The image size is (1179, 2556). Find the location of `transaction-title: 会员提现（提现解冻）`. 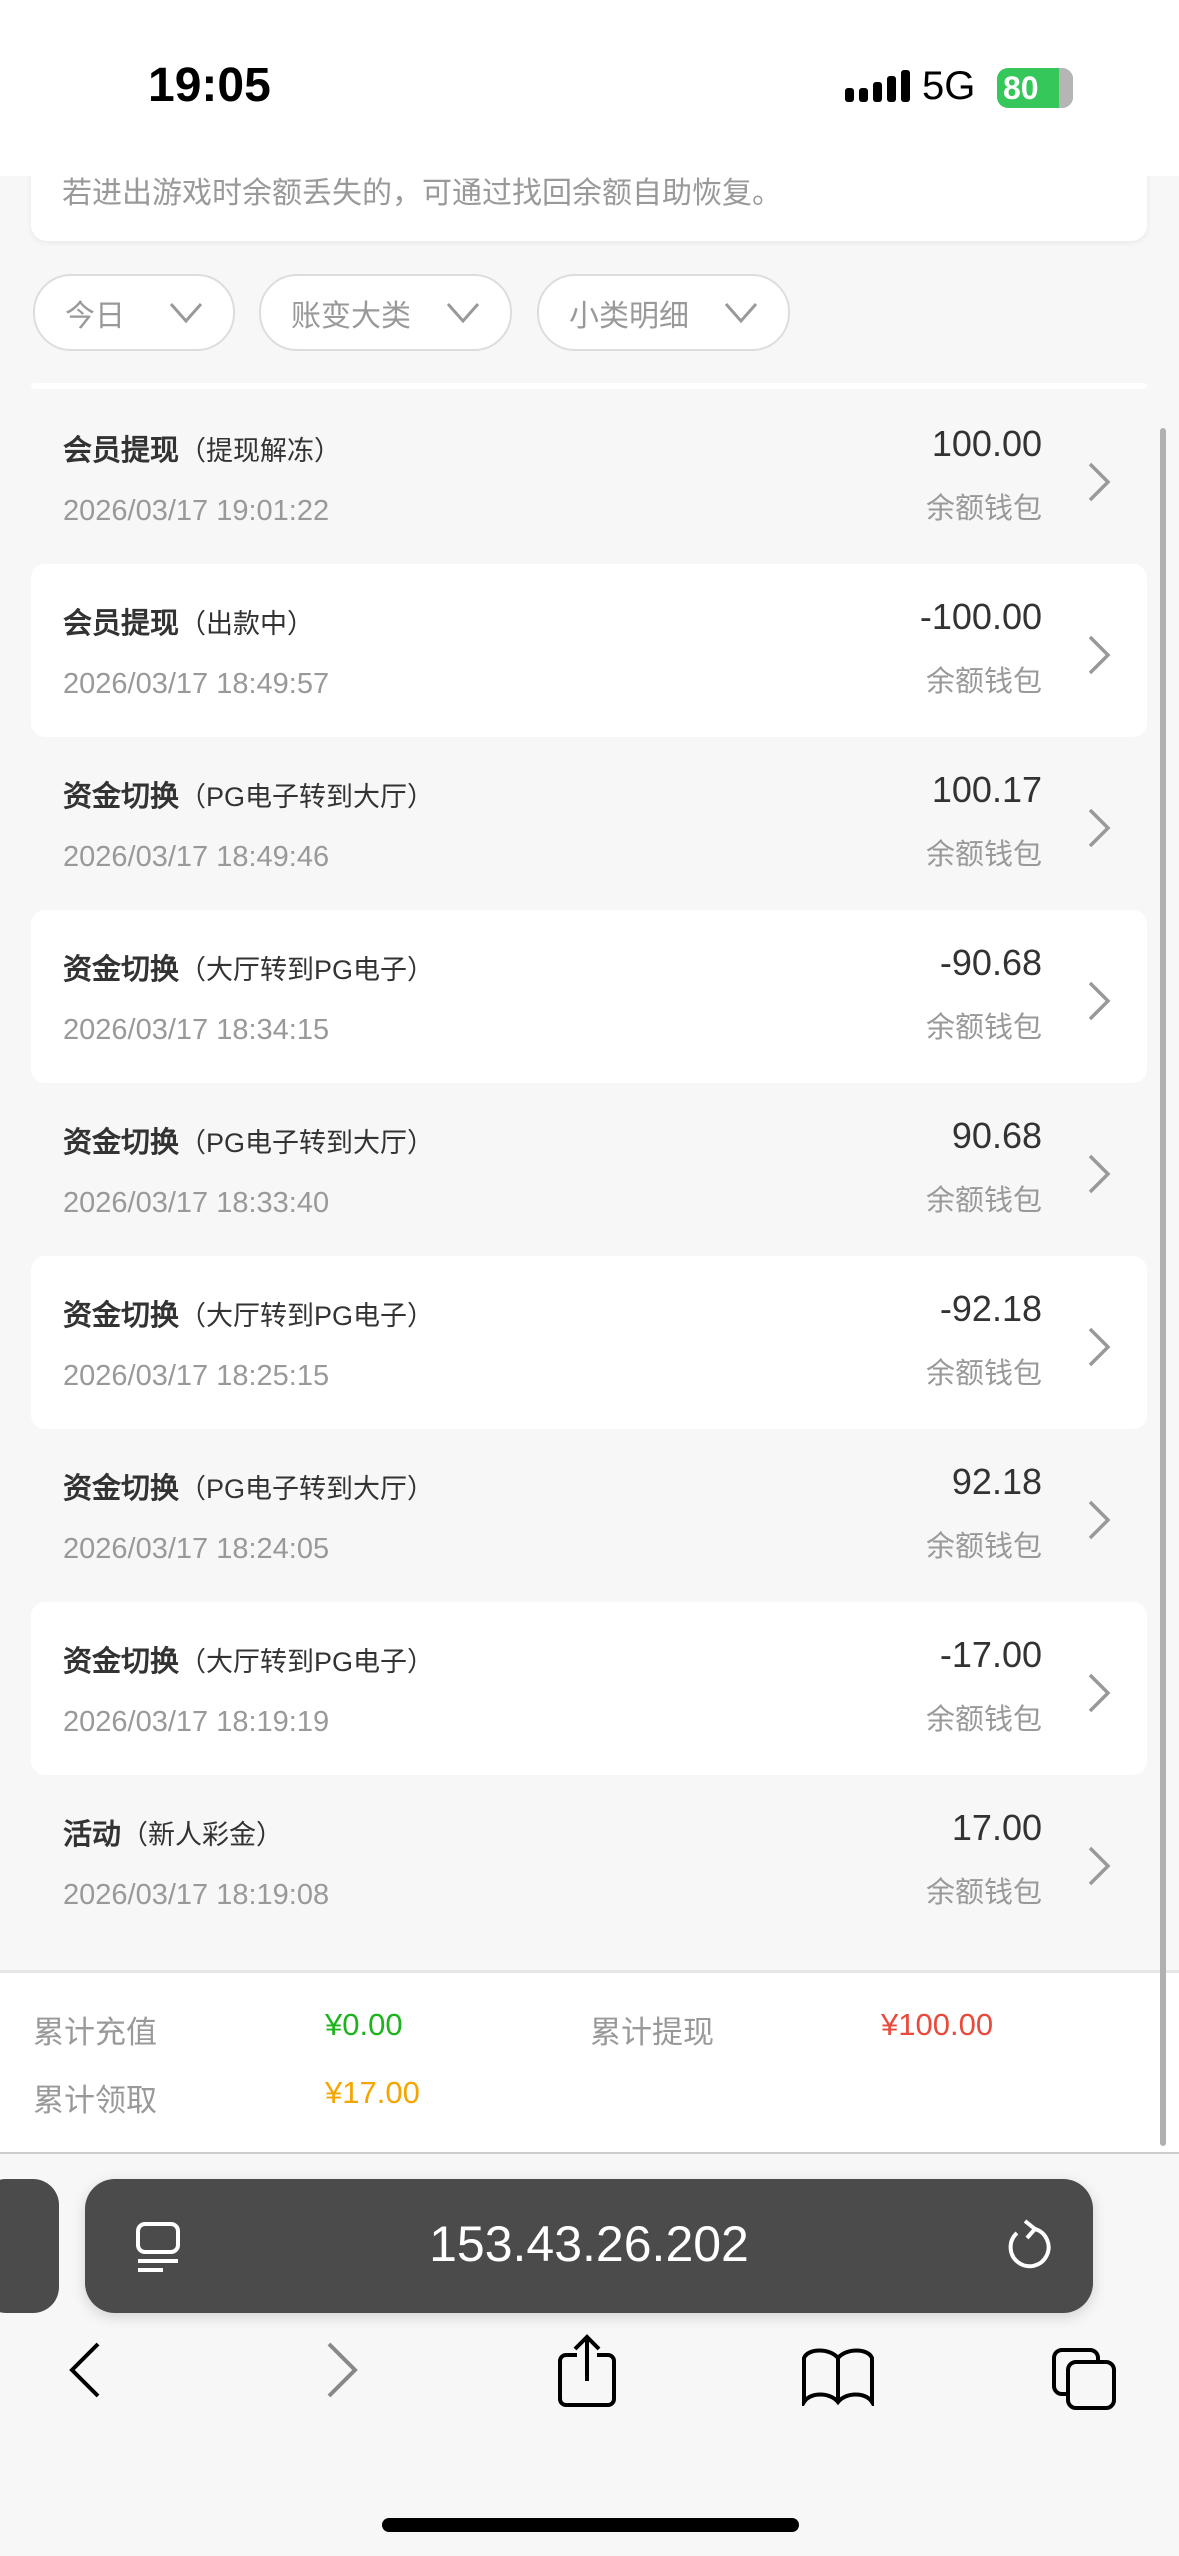

transaction-title: 会员提现（提现解冻） is located at coordinates (202, 448).